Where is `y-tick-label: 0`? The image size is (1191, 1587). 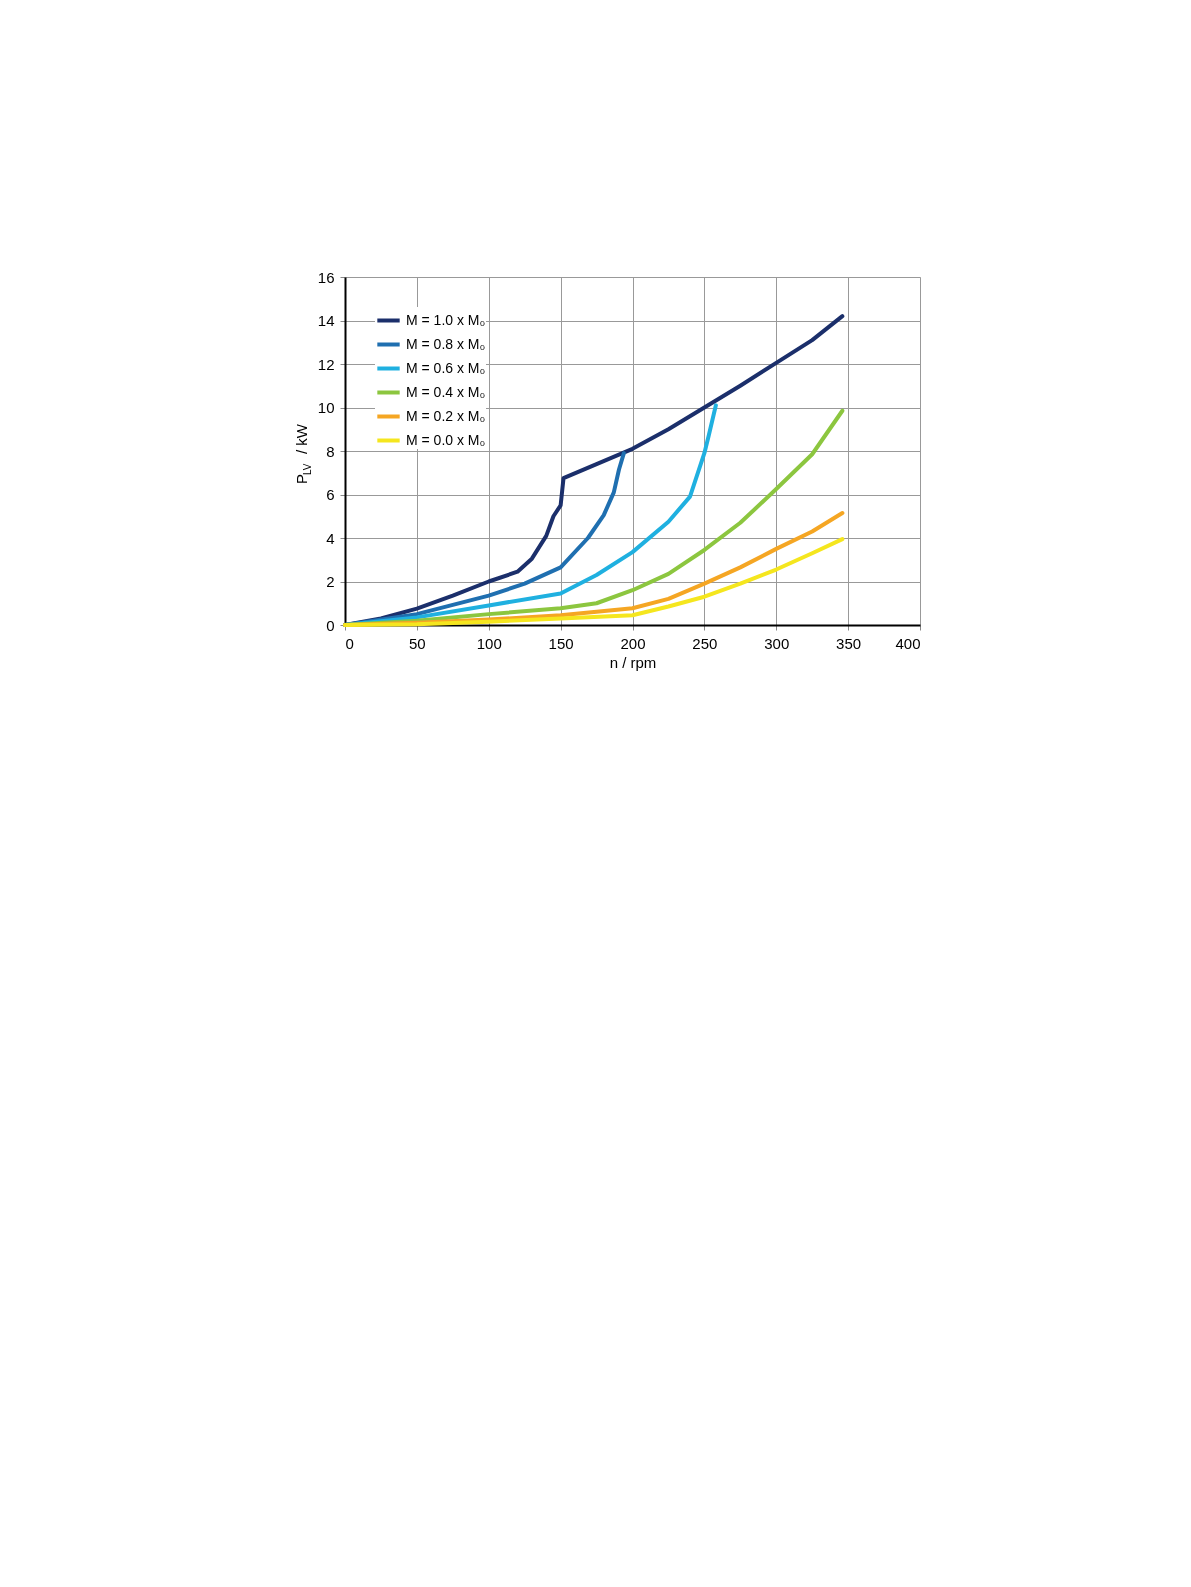
y-tick-label: 0 is located at coordinates (330, 625).